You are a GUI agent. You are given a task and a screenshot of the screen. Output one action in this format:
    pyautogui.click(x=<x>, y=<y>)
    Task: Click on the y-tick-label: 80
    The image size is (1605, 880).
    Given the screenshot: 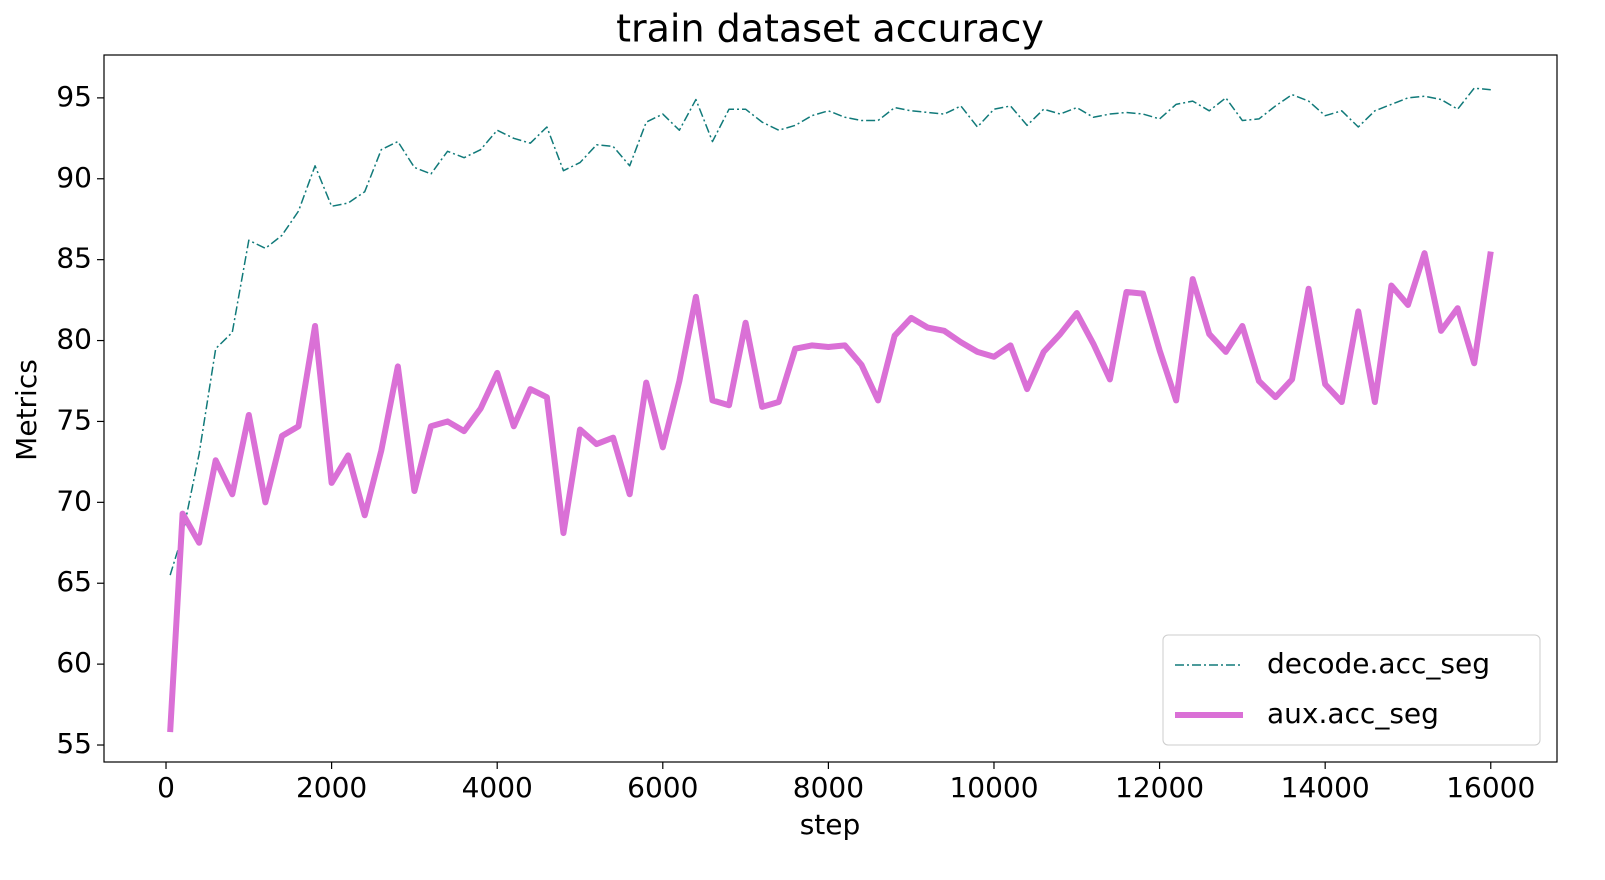 What is the action you would take?
    pyautogui.click(x=74, y=339)
    